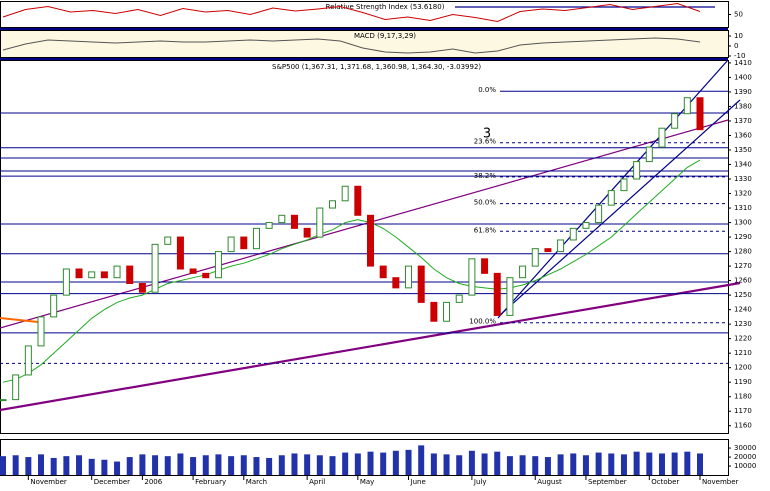 The image size is (770, 491). What do you see at coordinates (743, 281) in the screenshot?
I see `y-tick-label: 1260` at bounding box center [743, 281].